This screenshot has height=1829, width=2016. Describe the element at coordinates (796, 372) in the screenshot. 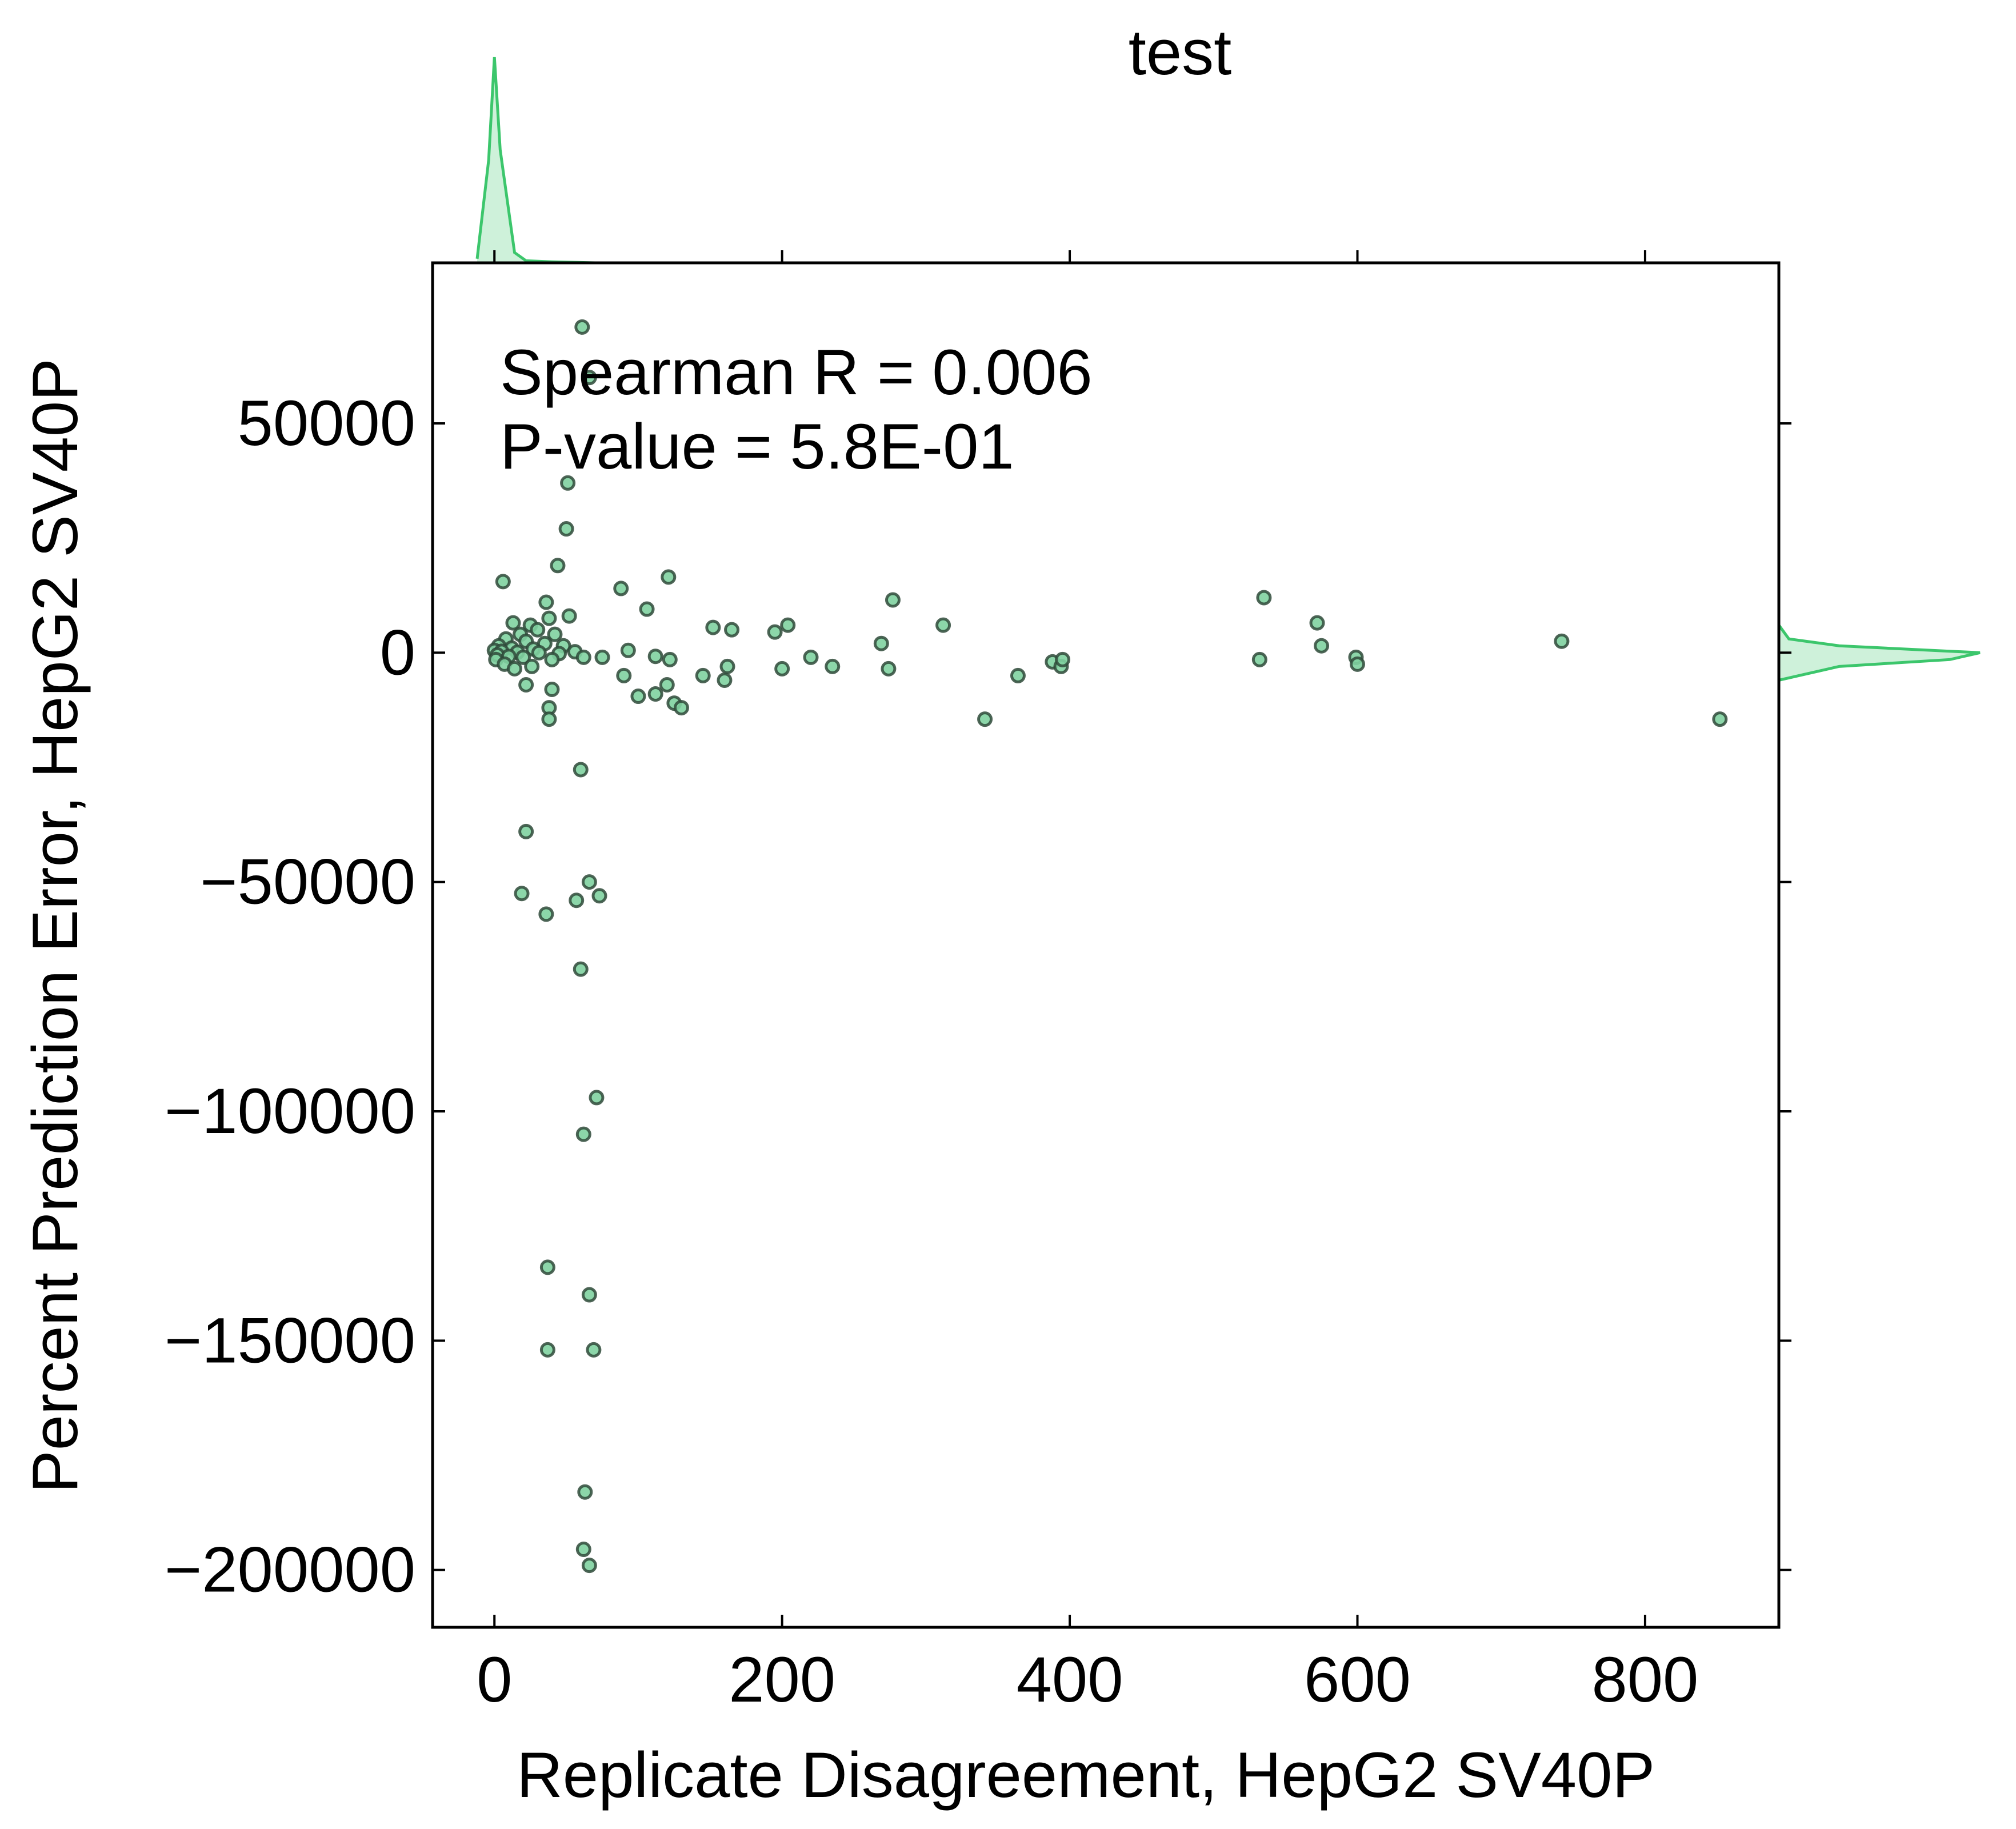

I see `spearman-annotation: Spearman R = 0.006` at that location.